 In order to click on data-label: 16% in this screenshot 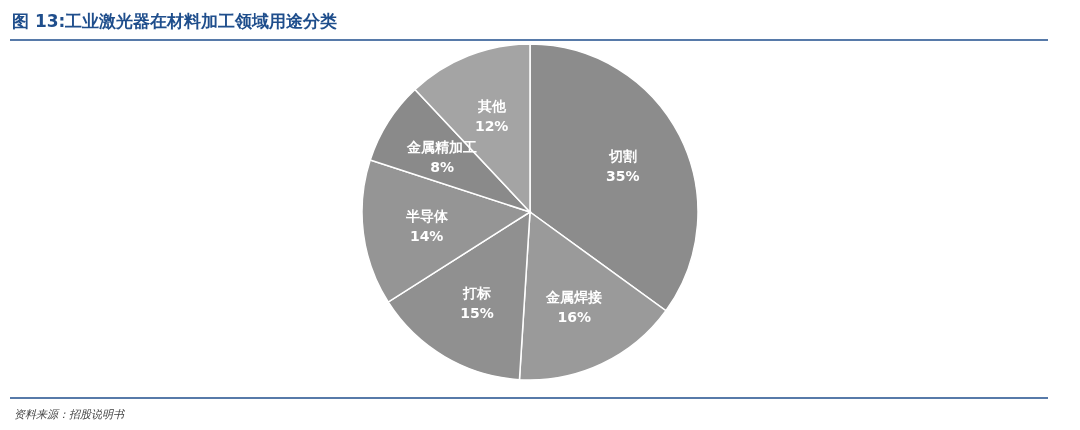, I will do `click(574, 317)`.